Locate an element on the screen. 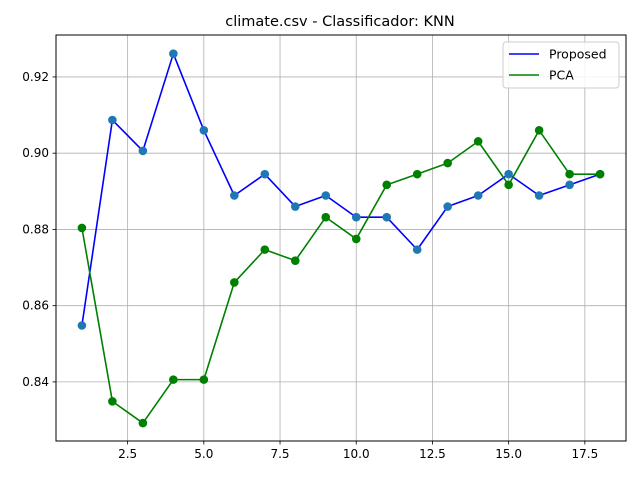 The height and width of the screenshot is (480, 640). x-tick-label: 17.5 is located at coordinates (584, 454).